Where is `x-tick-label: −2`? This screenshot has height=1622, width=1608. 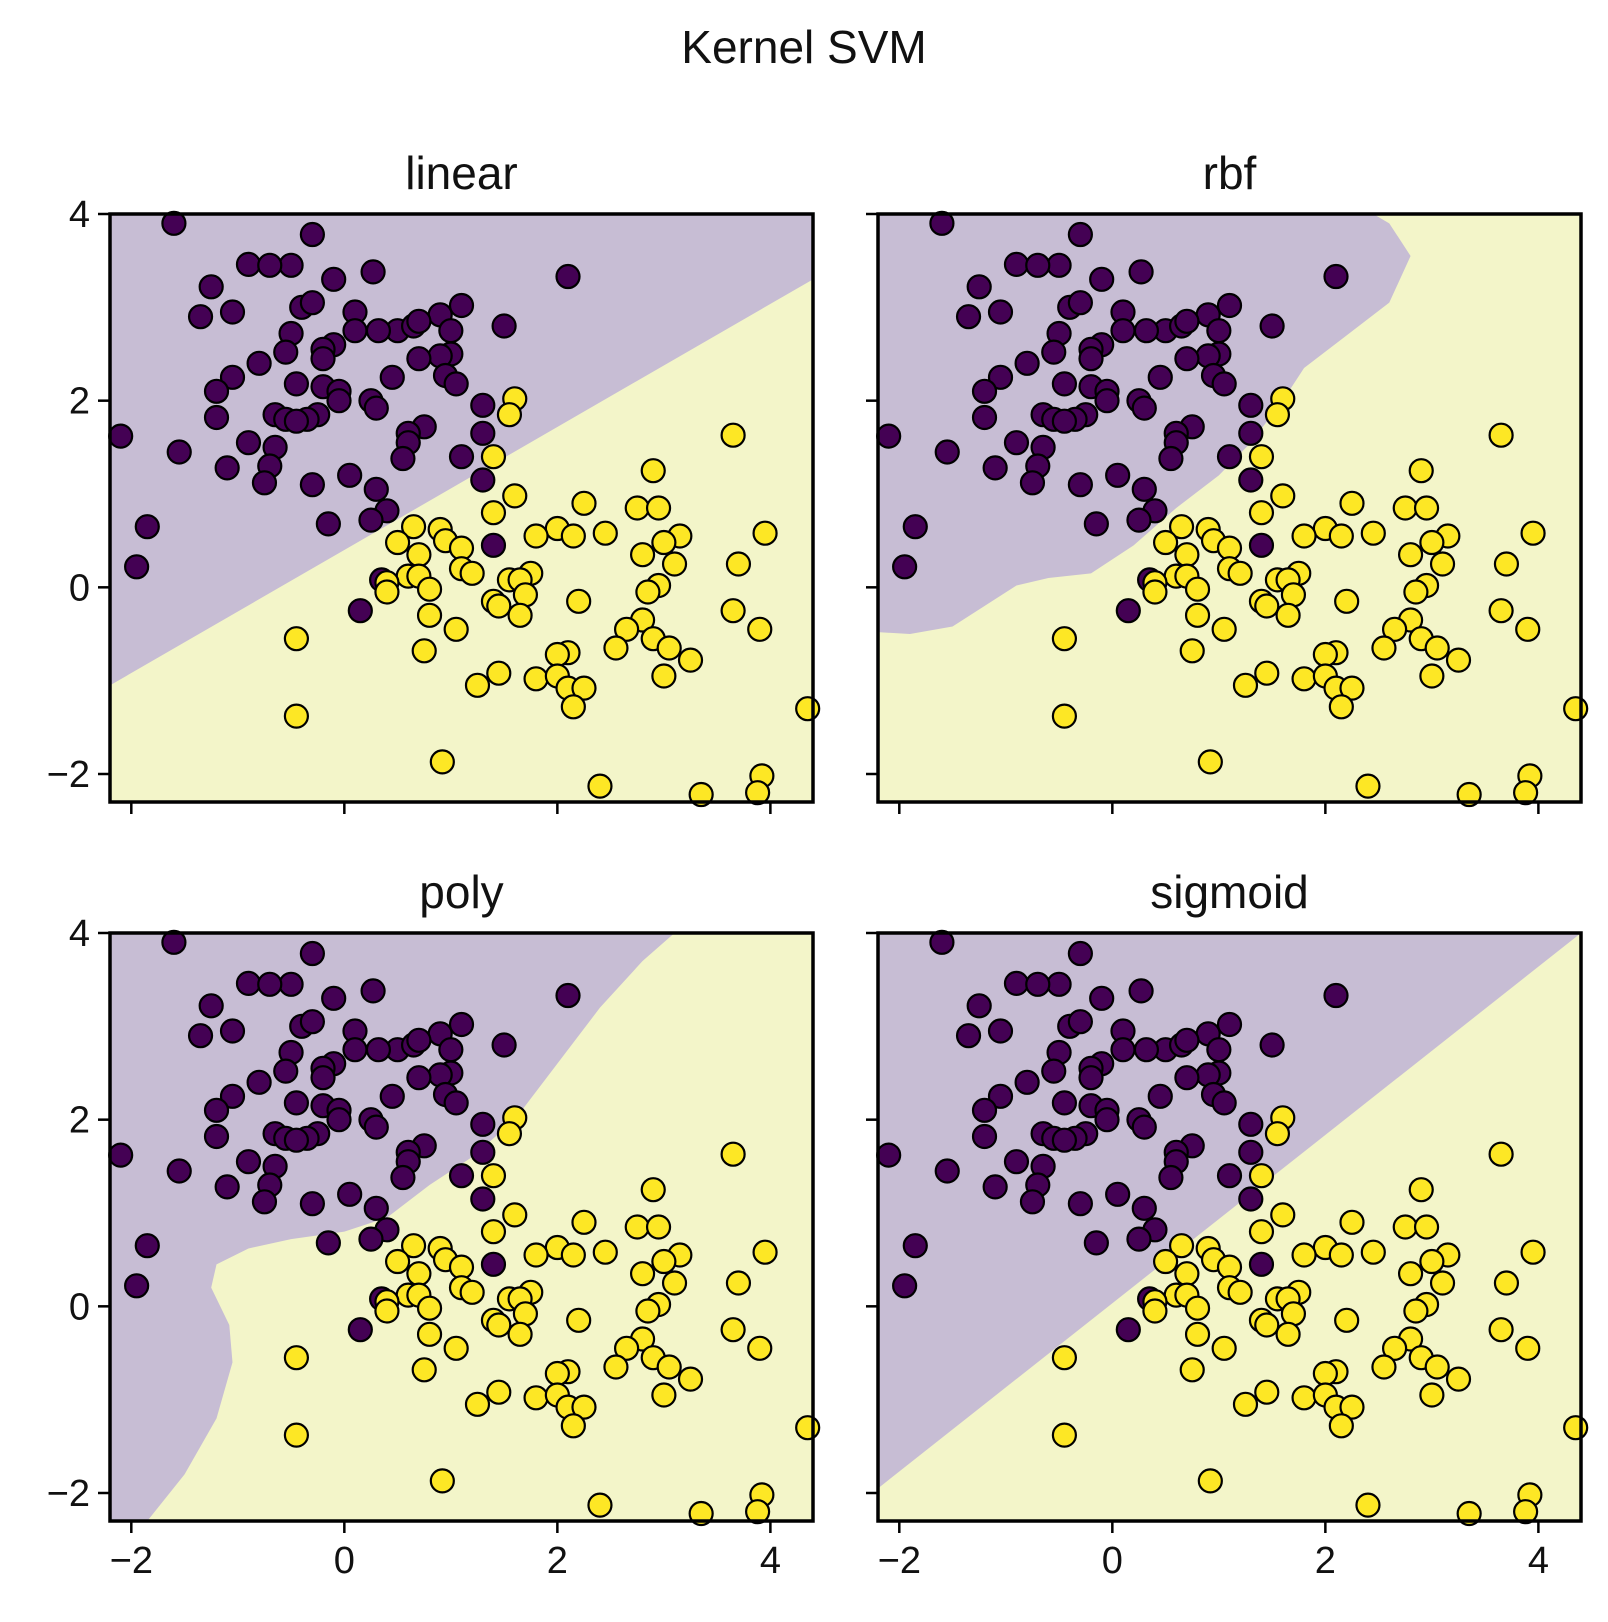 x-tick-label: −2 is located at coordinates (899, 1561).